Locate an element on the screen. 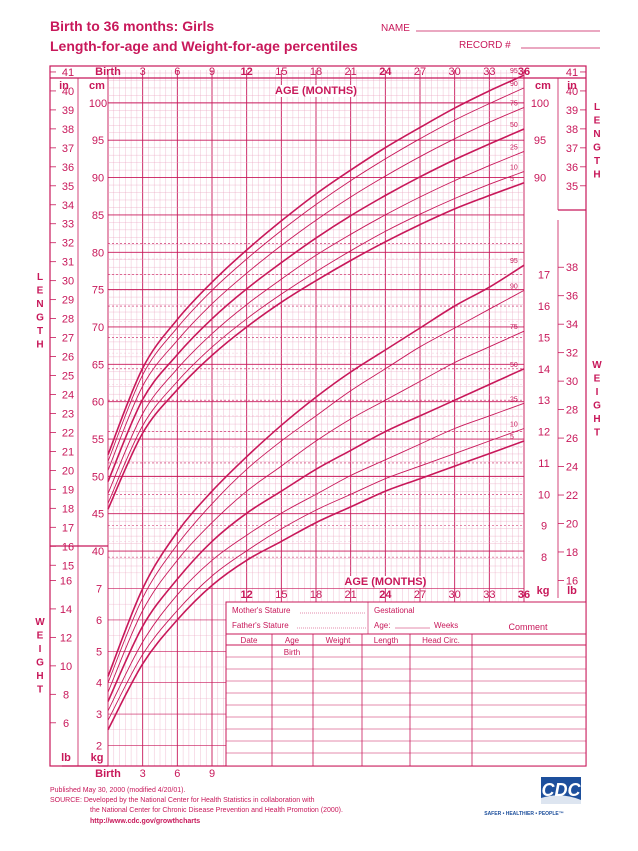 The width and height of the screenshot is (638, 851). unit-cm-left: cm is located at coordinates (97, 86).